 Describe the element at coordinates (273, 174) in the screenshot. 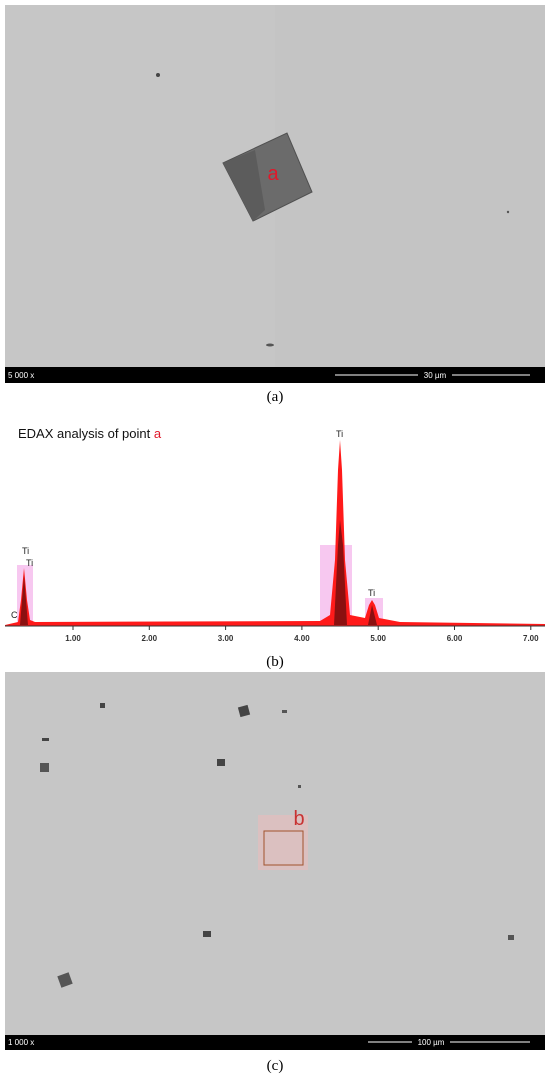

I see `point-label: a` at that location.